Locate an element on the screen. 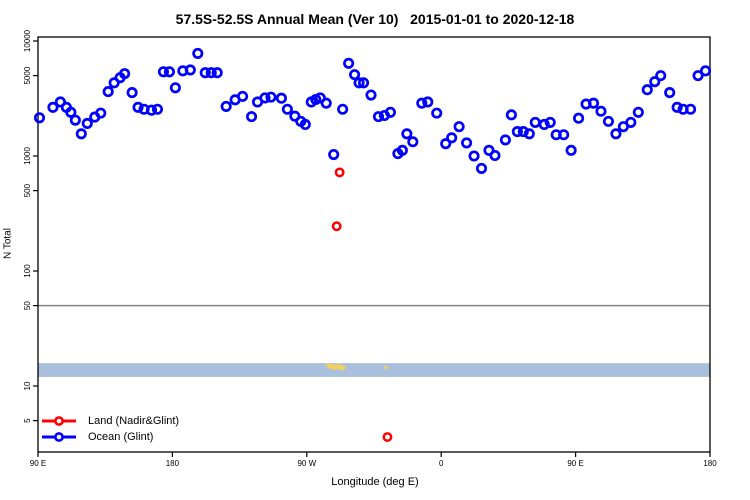 The image size is (750, 500). y-tick-label: 100 is located at coordinates (27, 271).